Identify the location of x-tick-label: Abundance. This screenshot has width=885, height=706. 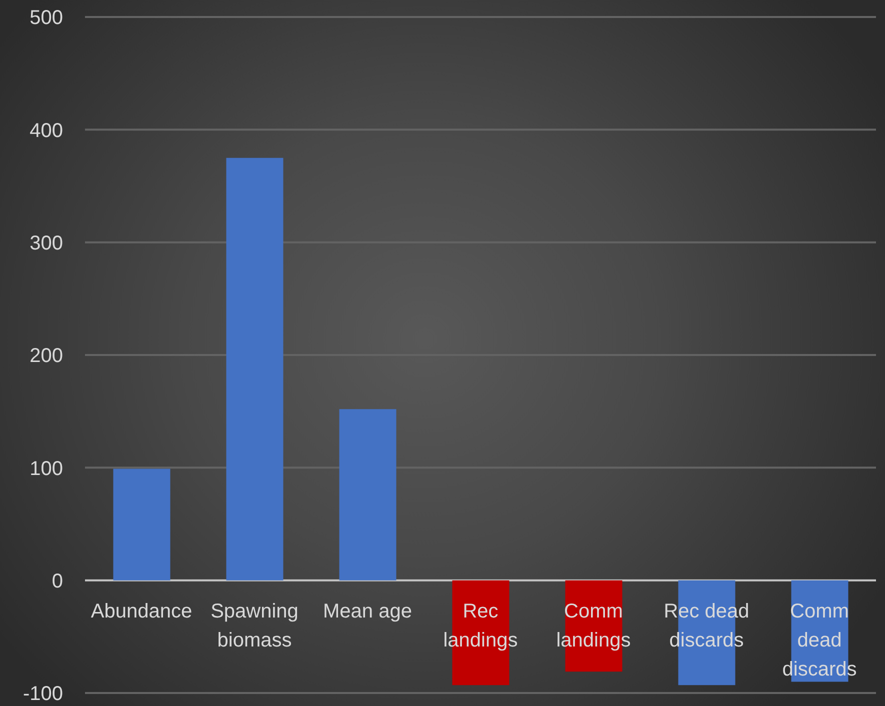
(141, 611).